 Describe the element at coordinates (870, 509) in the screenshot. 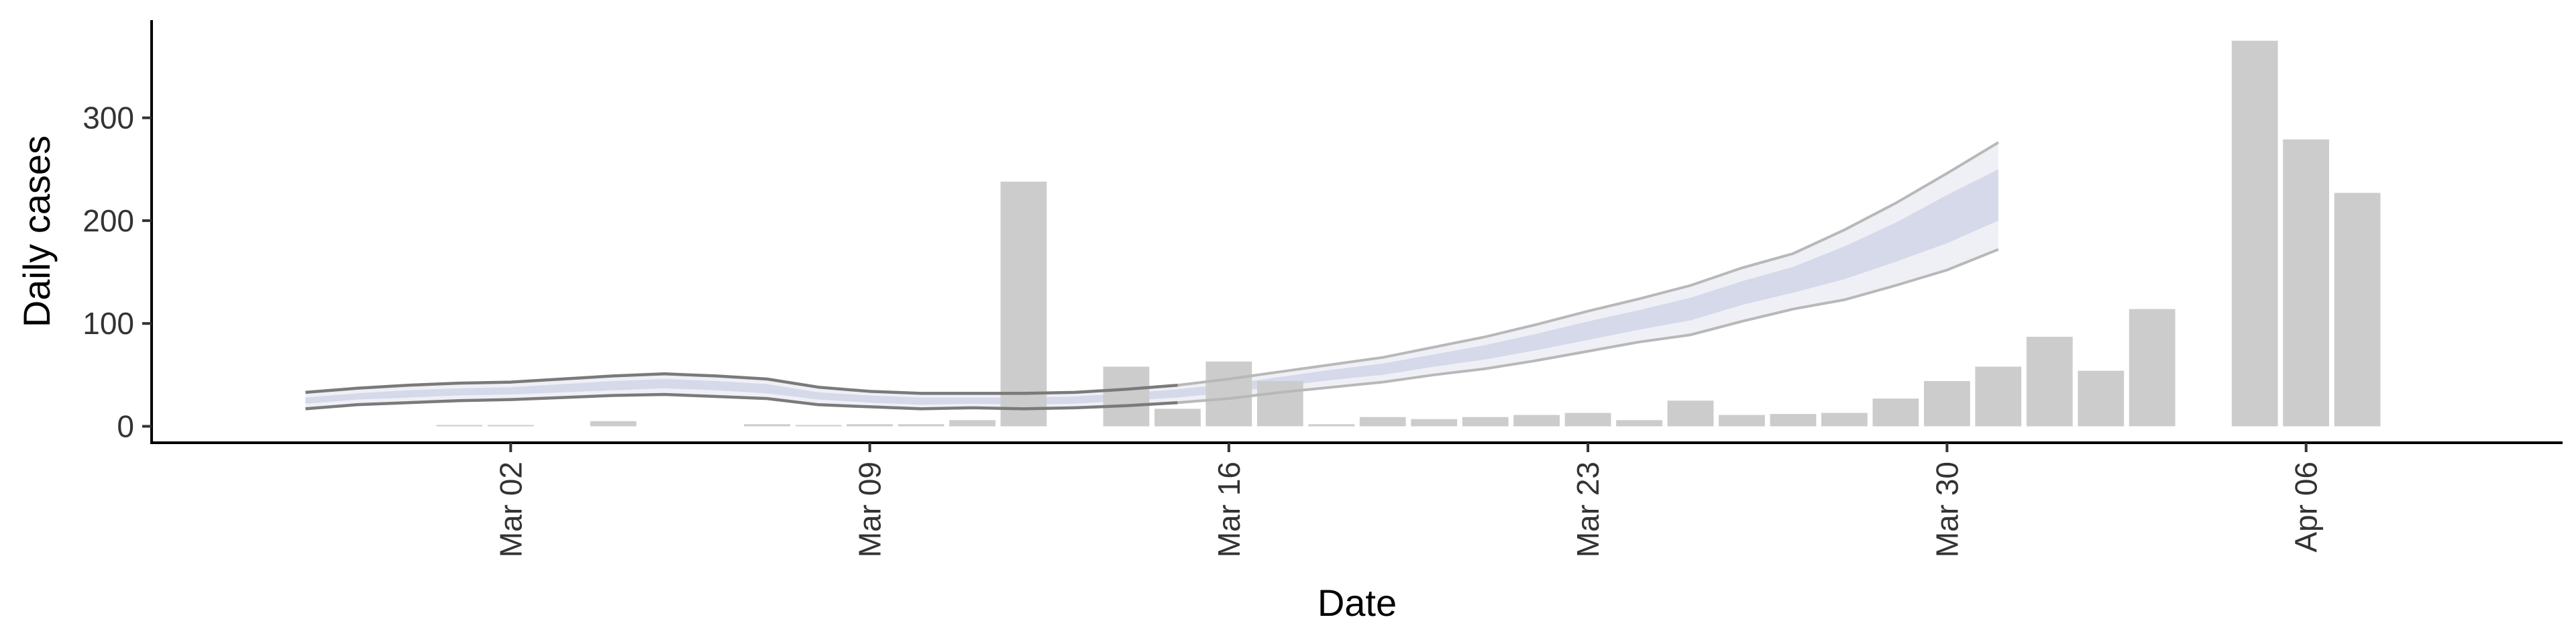

I see `x-tick-label: Mar 09` at that location.